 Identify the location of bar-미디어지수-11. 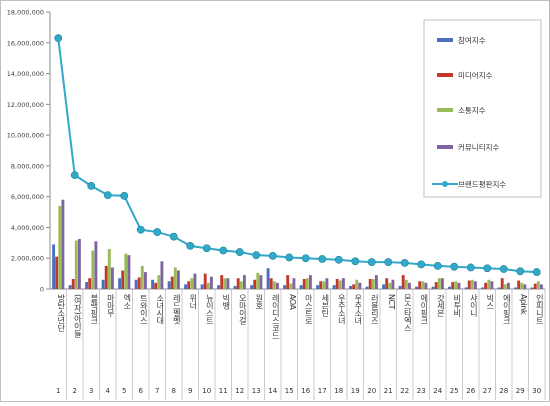
(222, 282).